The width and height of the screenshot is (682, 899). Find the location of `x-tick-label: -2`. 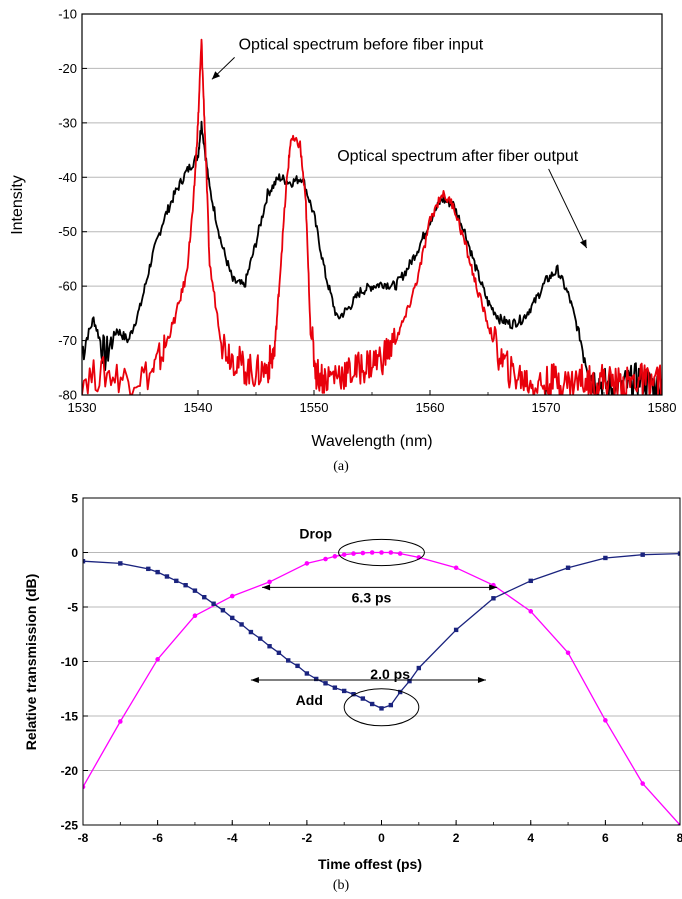

x-tick-label: -2 is located at coordinates (307, 838).